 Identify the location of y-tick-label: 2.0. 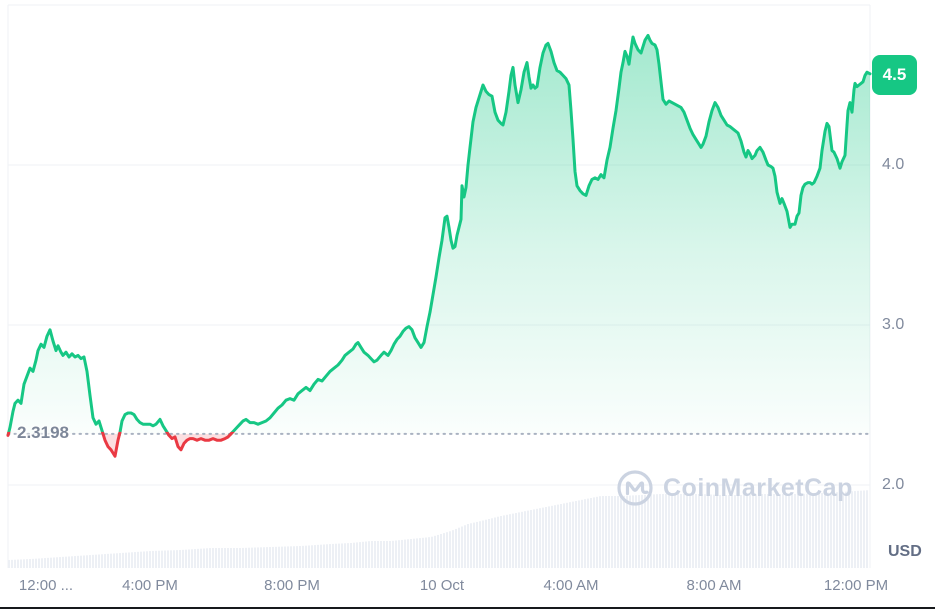
(893, 484).